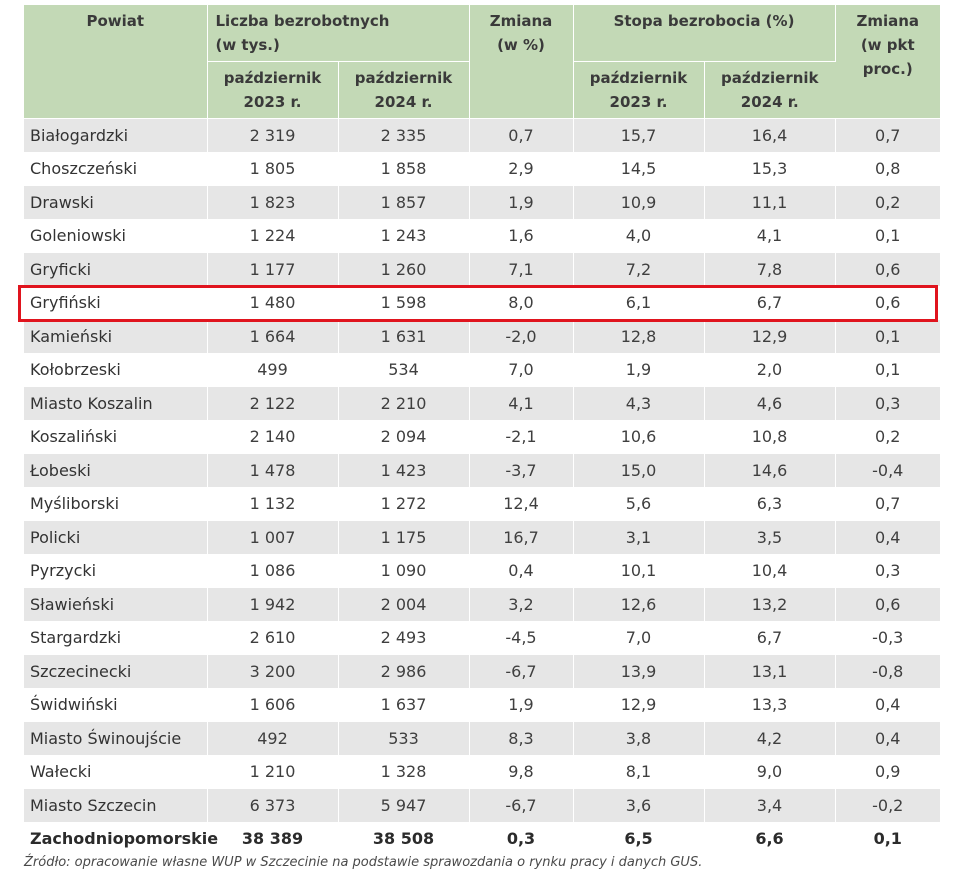 The height and width of the screenshot is (881, 963). Describe the element at coordinates (273, 135) in the screenshot. I see `table-cell-value: 2 319` at that location.